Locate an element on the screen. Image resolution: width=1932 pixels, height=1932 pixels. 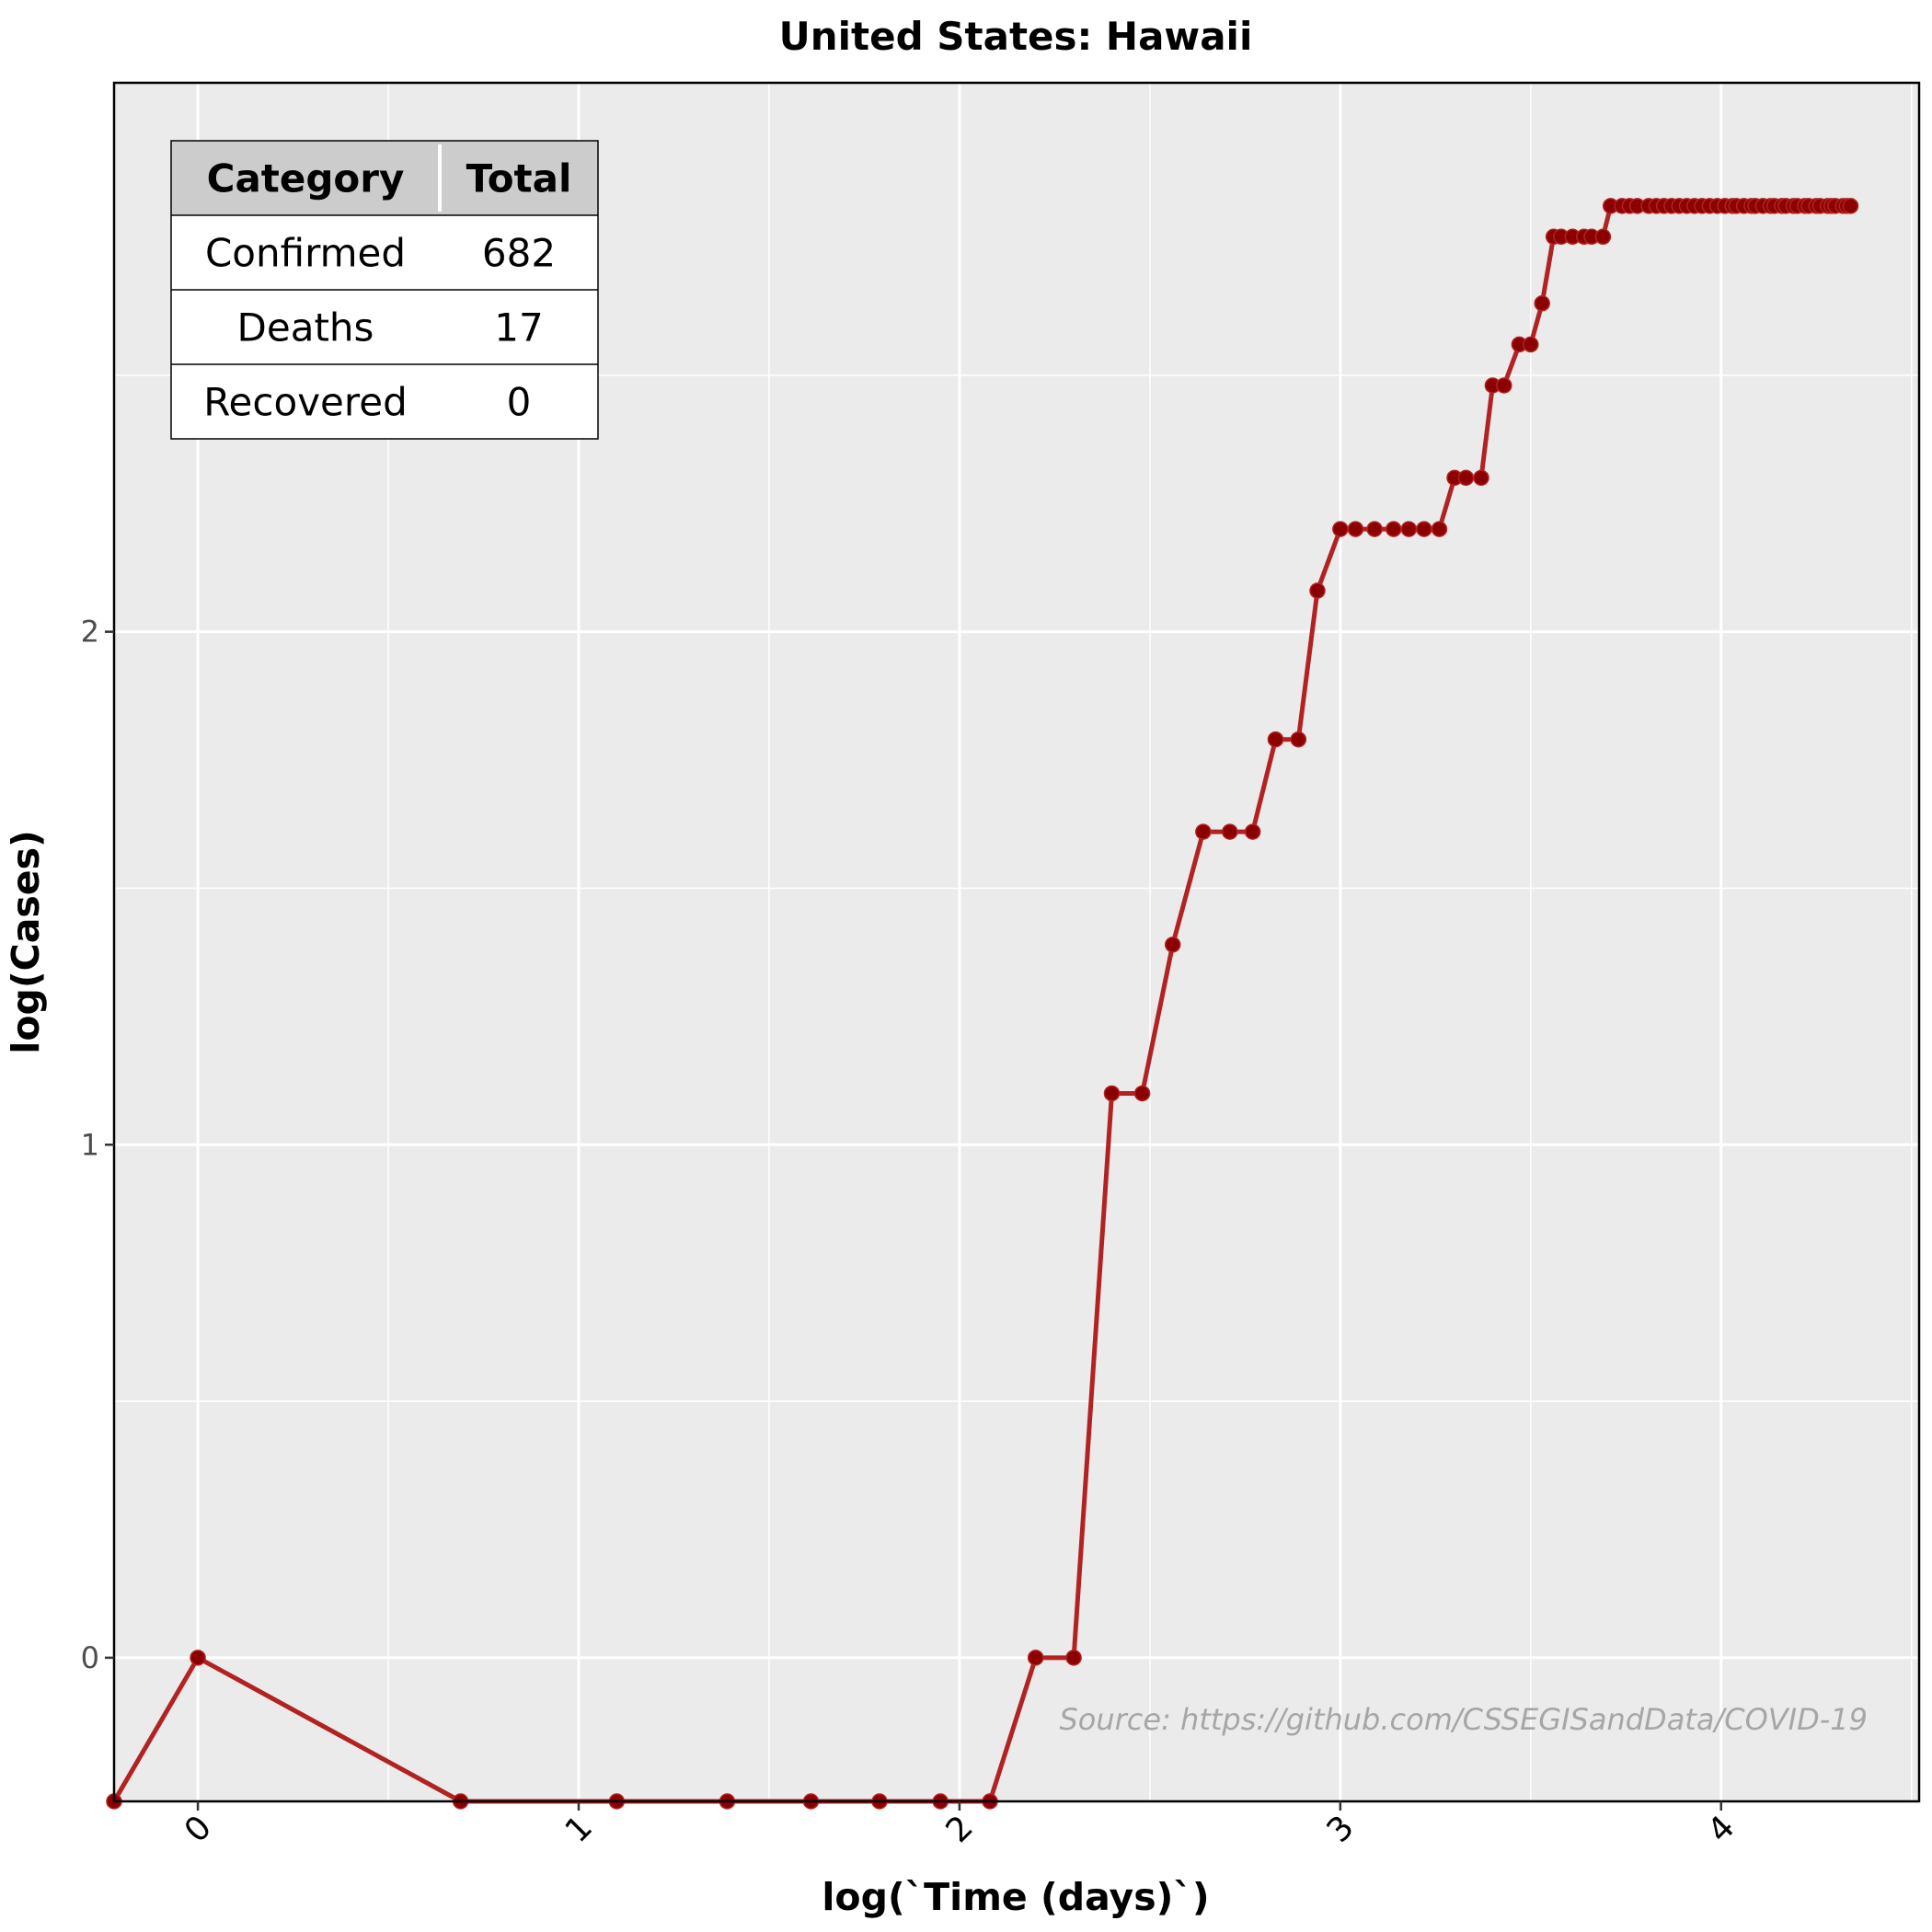
x-tick-label: 1 is located at coordinates (579, 1829).